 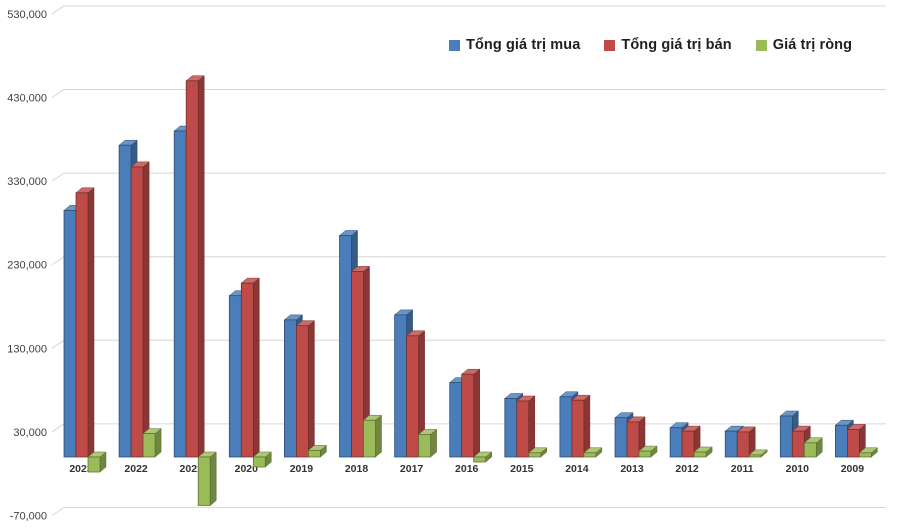 What do you see at coordinates (687, 469) in the screenshot?
I see `x-tick-label-2012: 2012` at bounding box center [687, 469].